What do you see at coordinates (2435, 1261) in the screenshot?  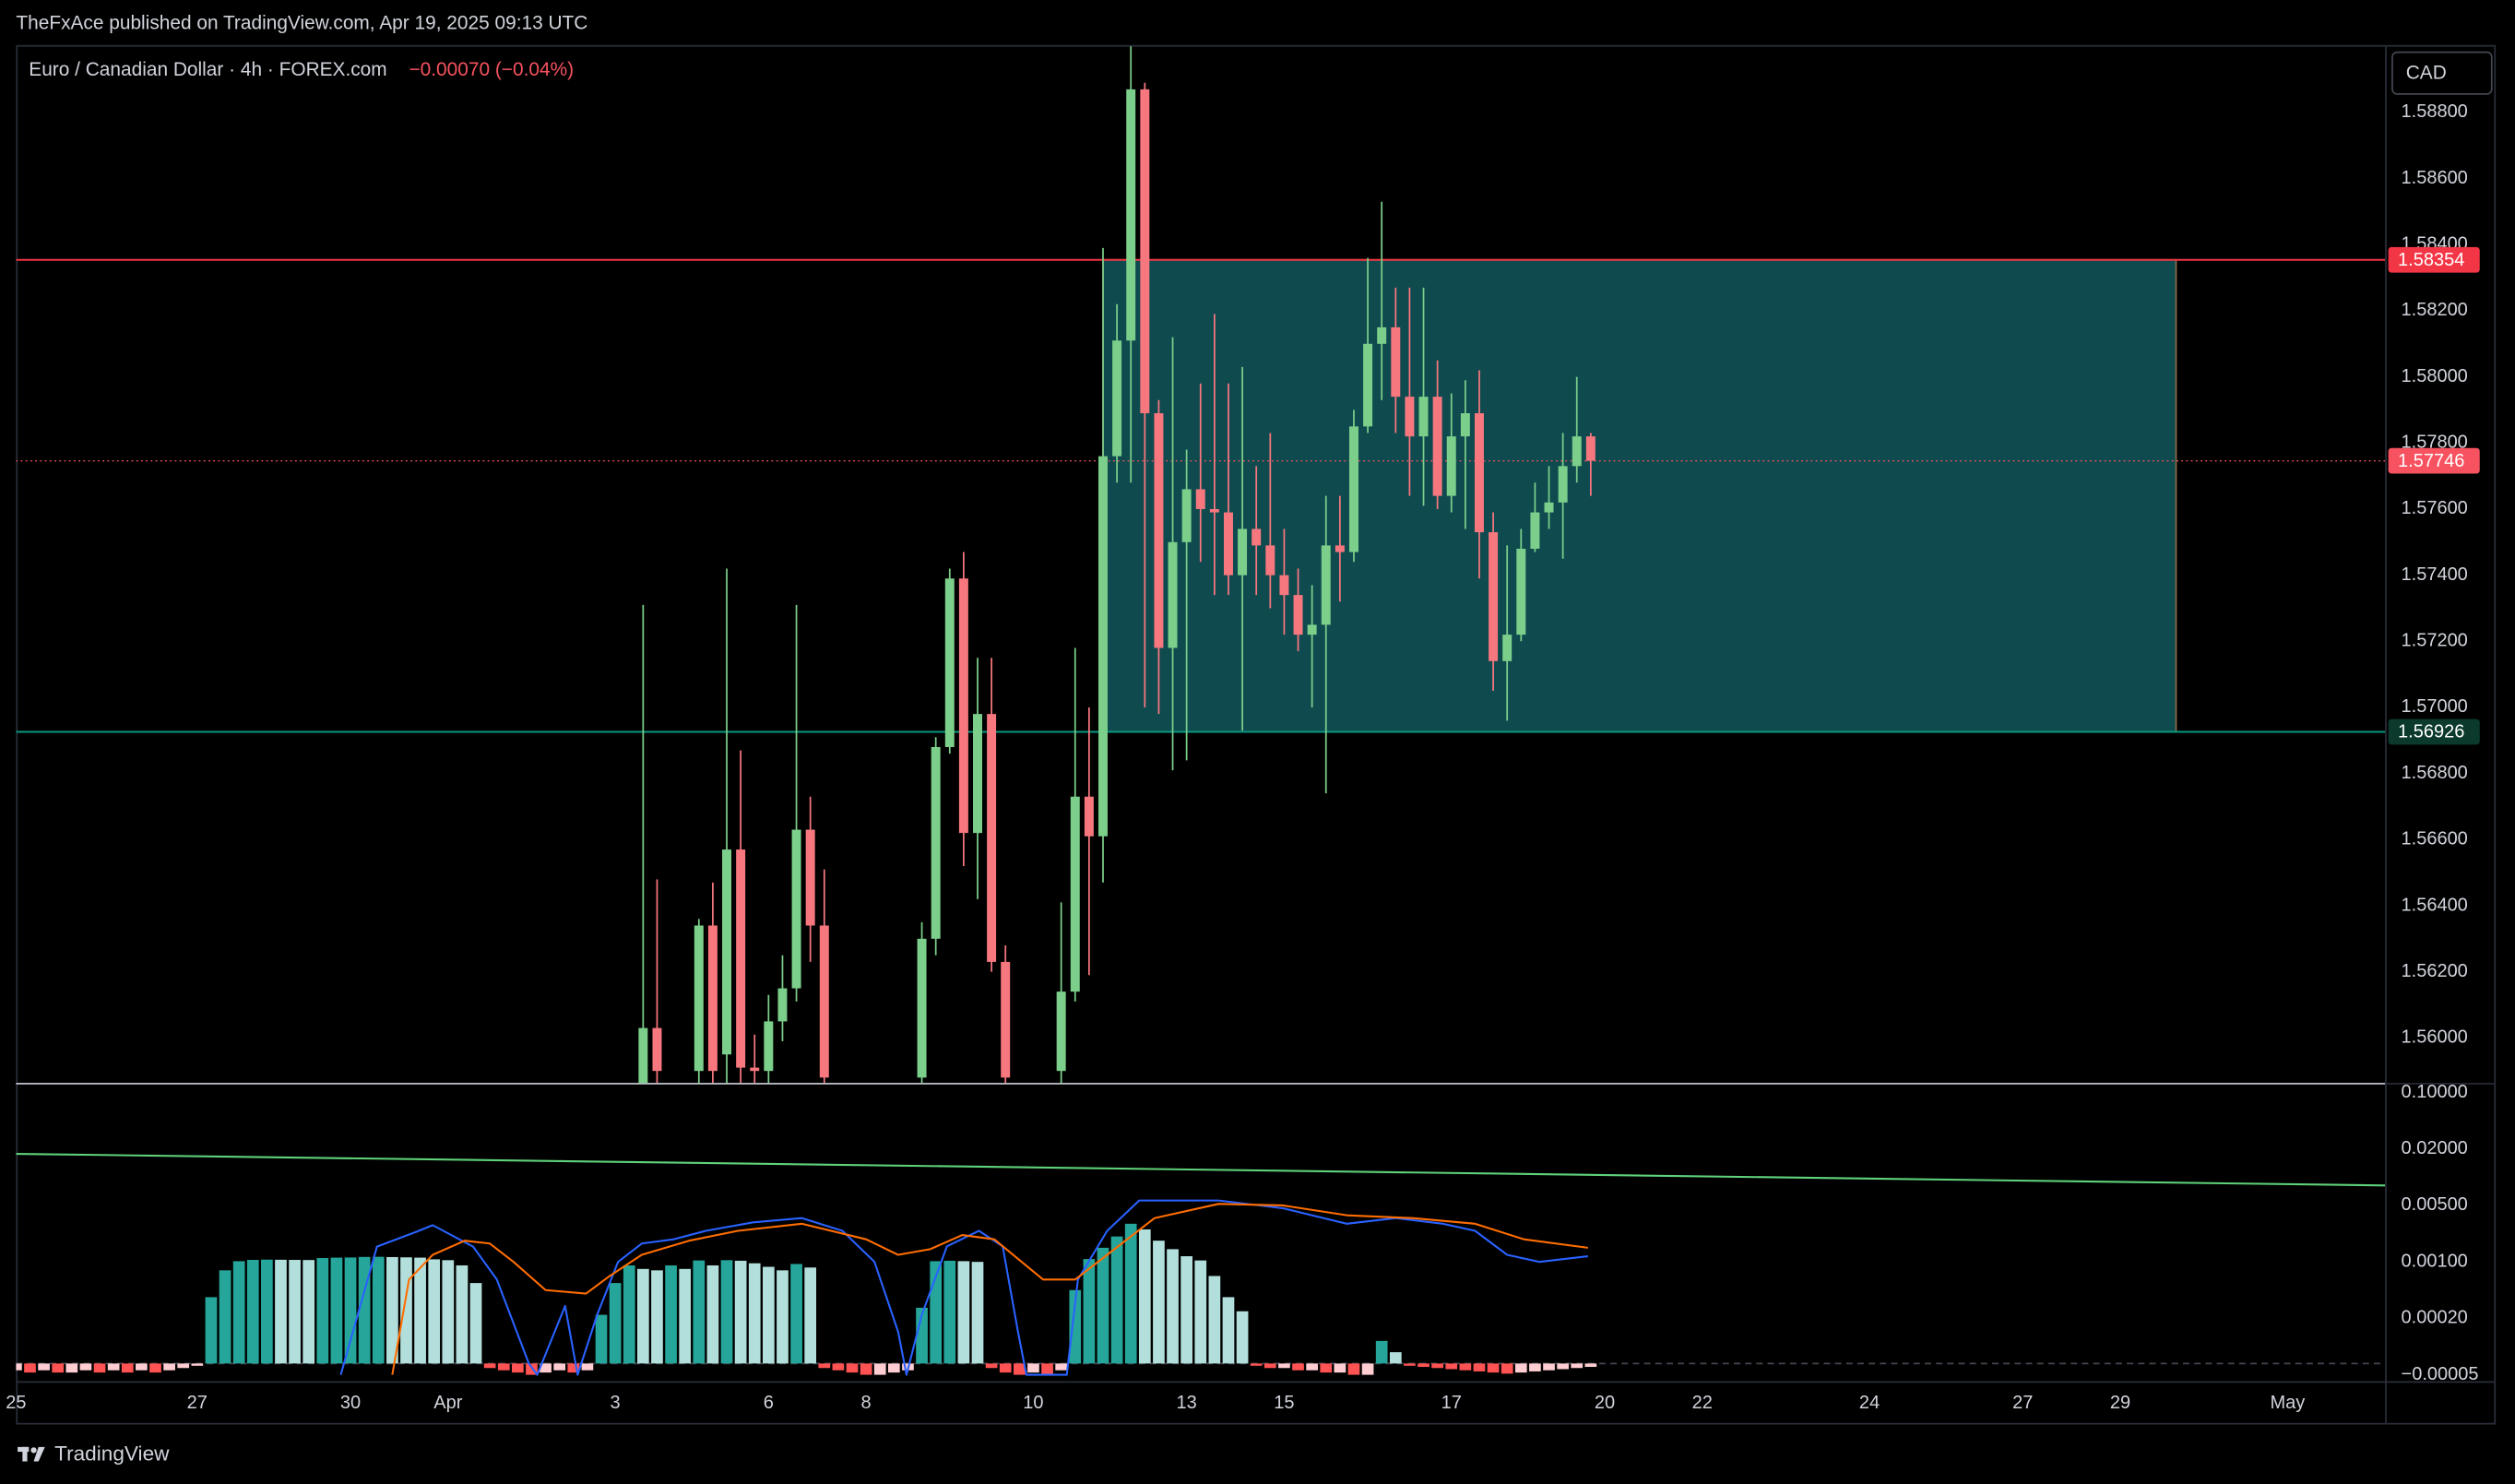 I see `y2-tick-label: 0.00100` at bounding box center [2435, 1261].